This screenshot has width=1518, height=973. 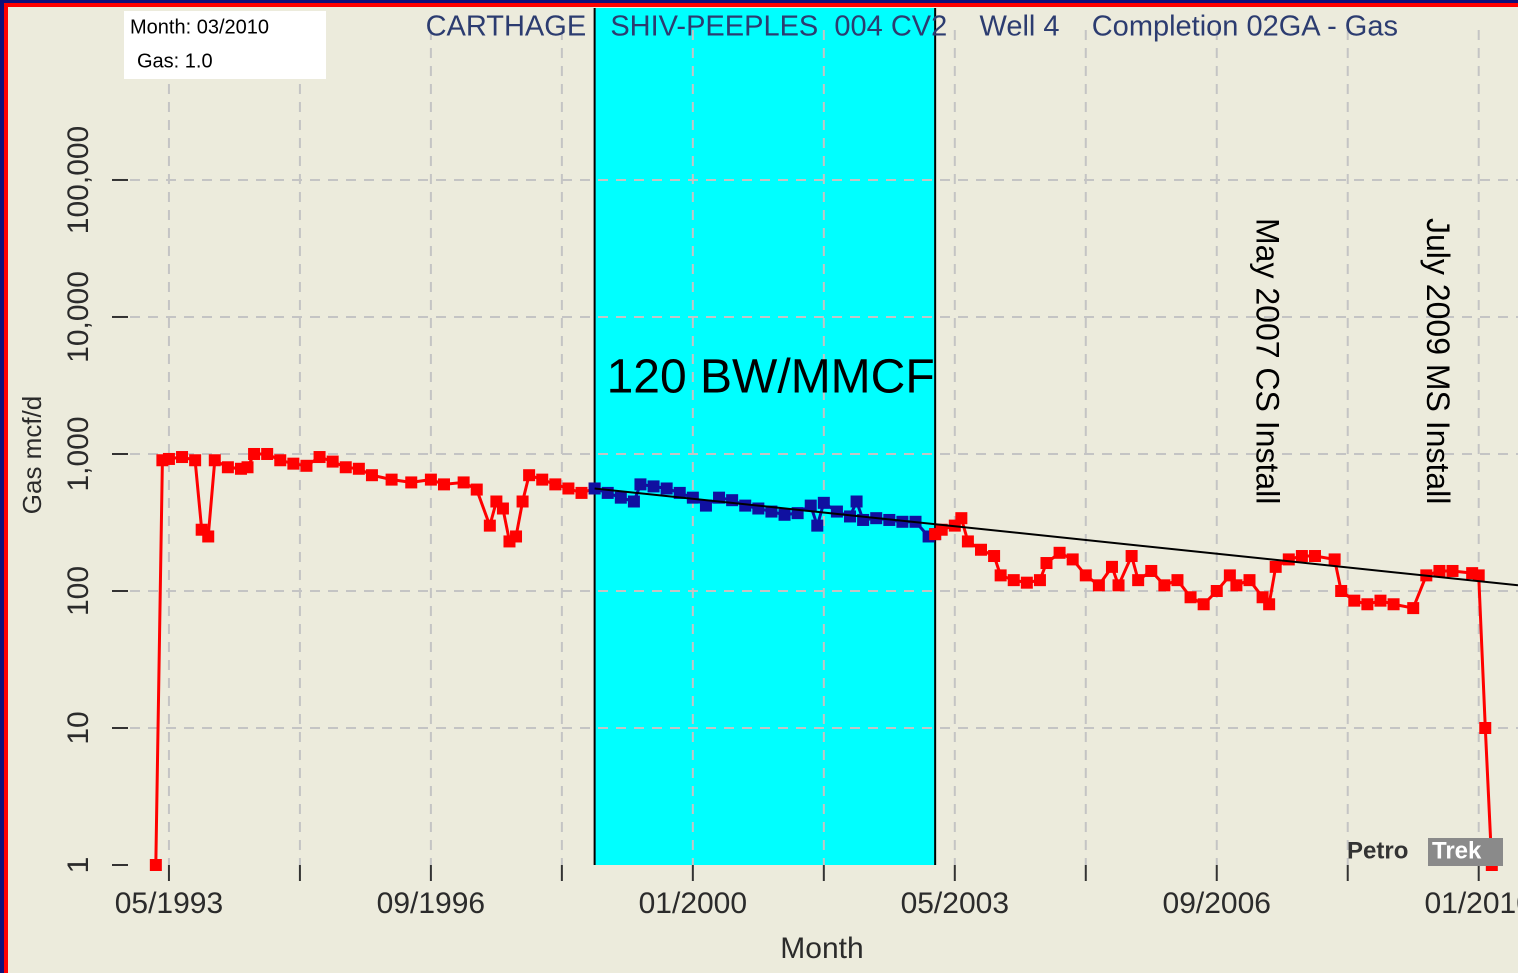 I want to click on tooltip-month: Month: 03/2010, so click(x=199, y=27).